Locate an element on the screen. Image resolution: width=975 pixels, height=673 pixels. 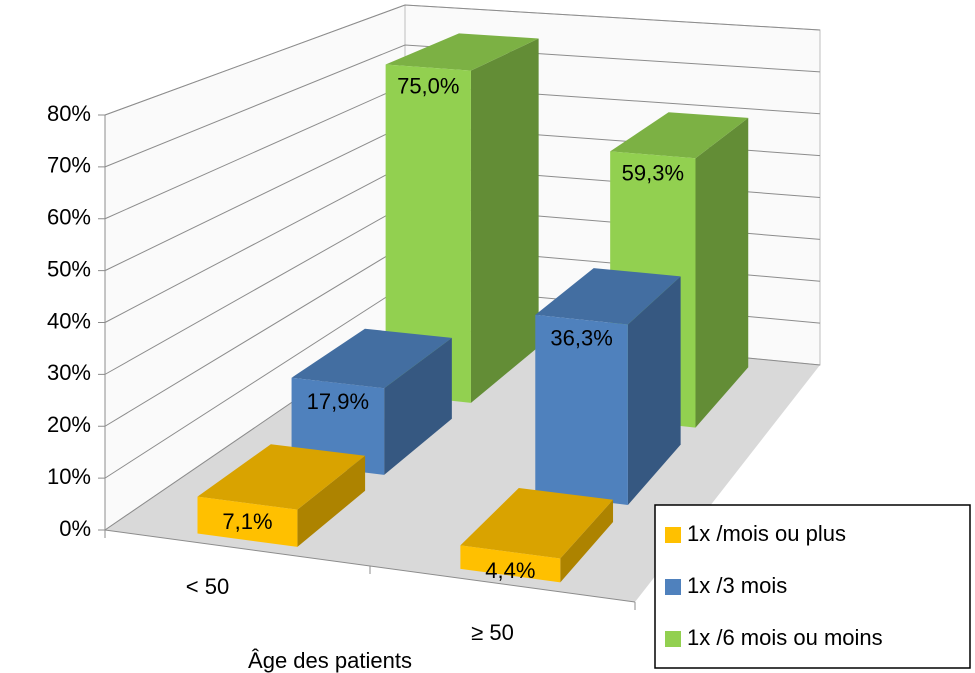
bar: 36,3% is located at coordinates (608, 386).